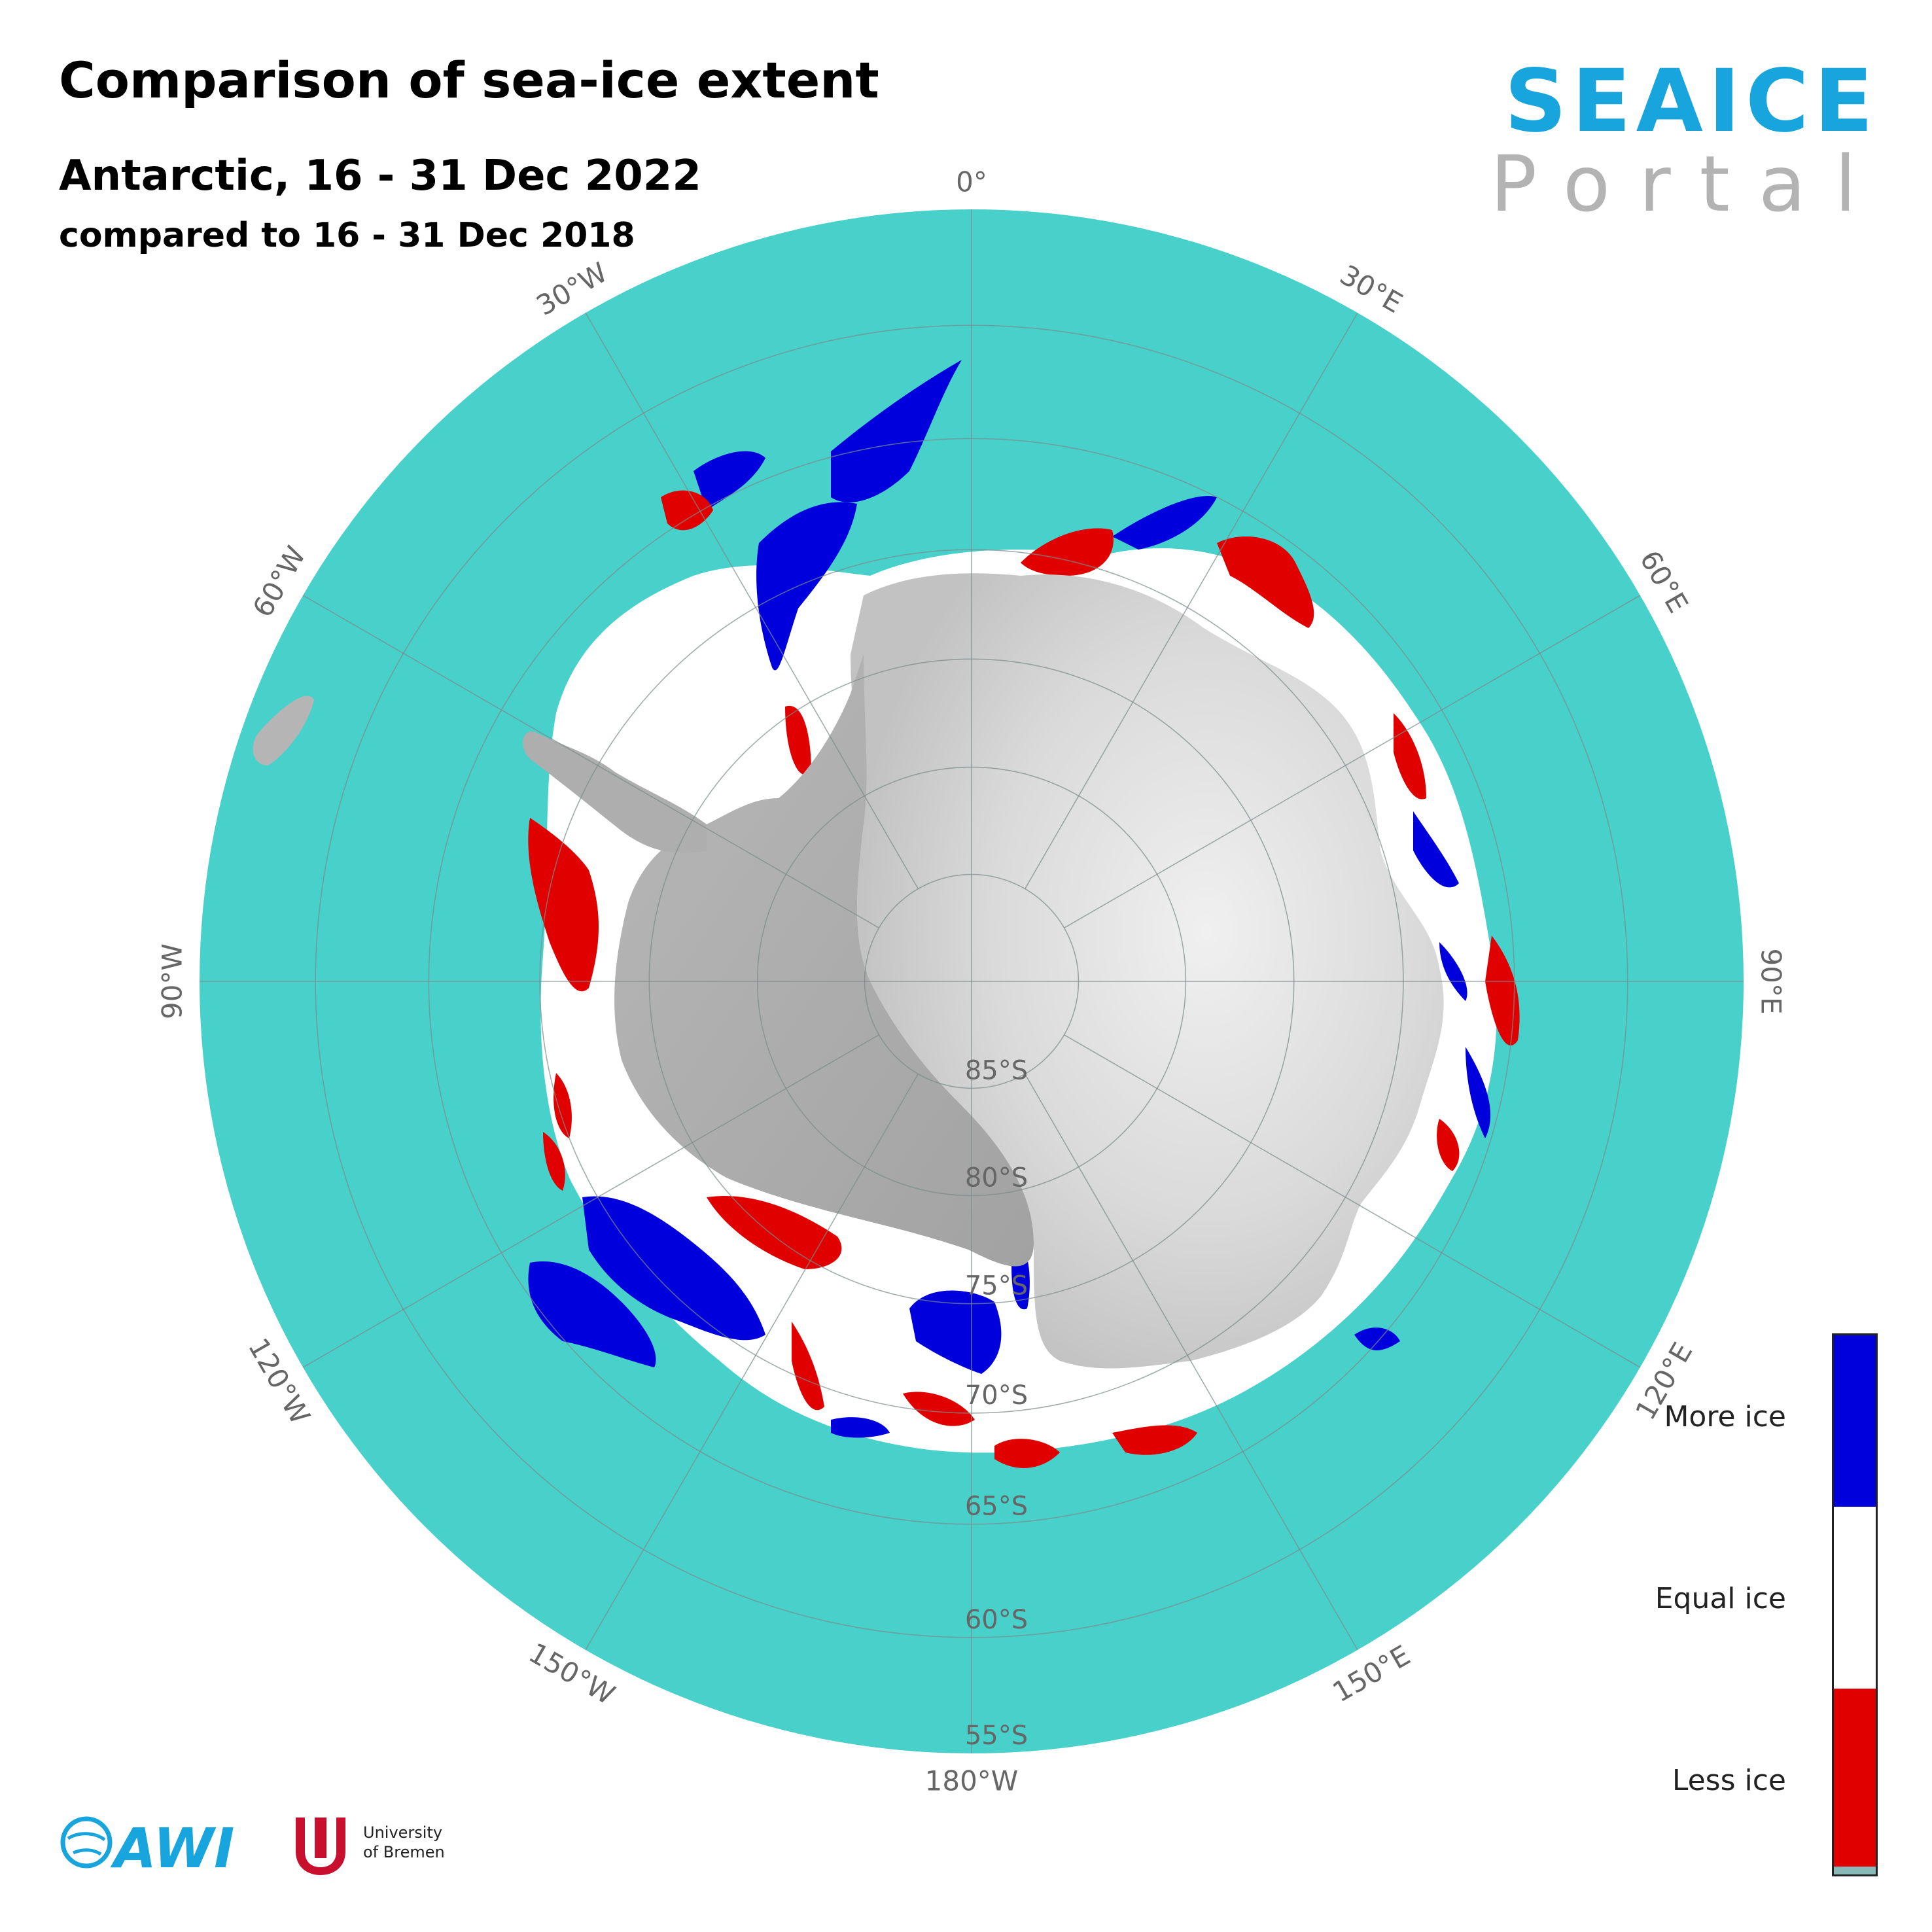 The width and height of the screenshot is (1932, 1932). Describe the element at coordinates (996, 1736) in the screenshot. I see `latitude-label: 55°S` at that location.